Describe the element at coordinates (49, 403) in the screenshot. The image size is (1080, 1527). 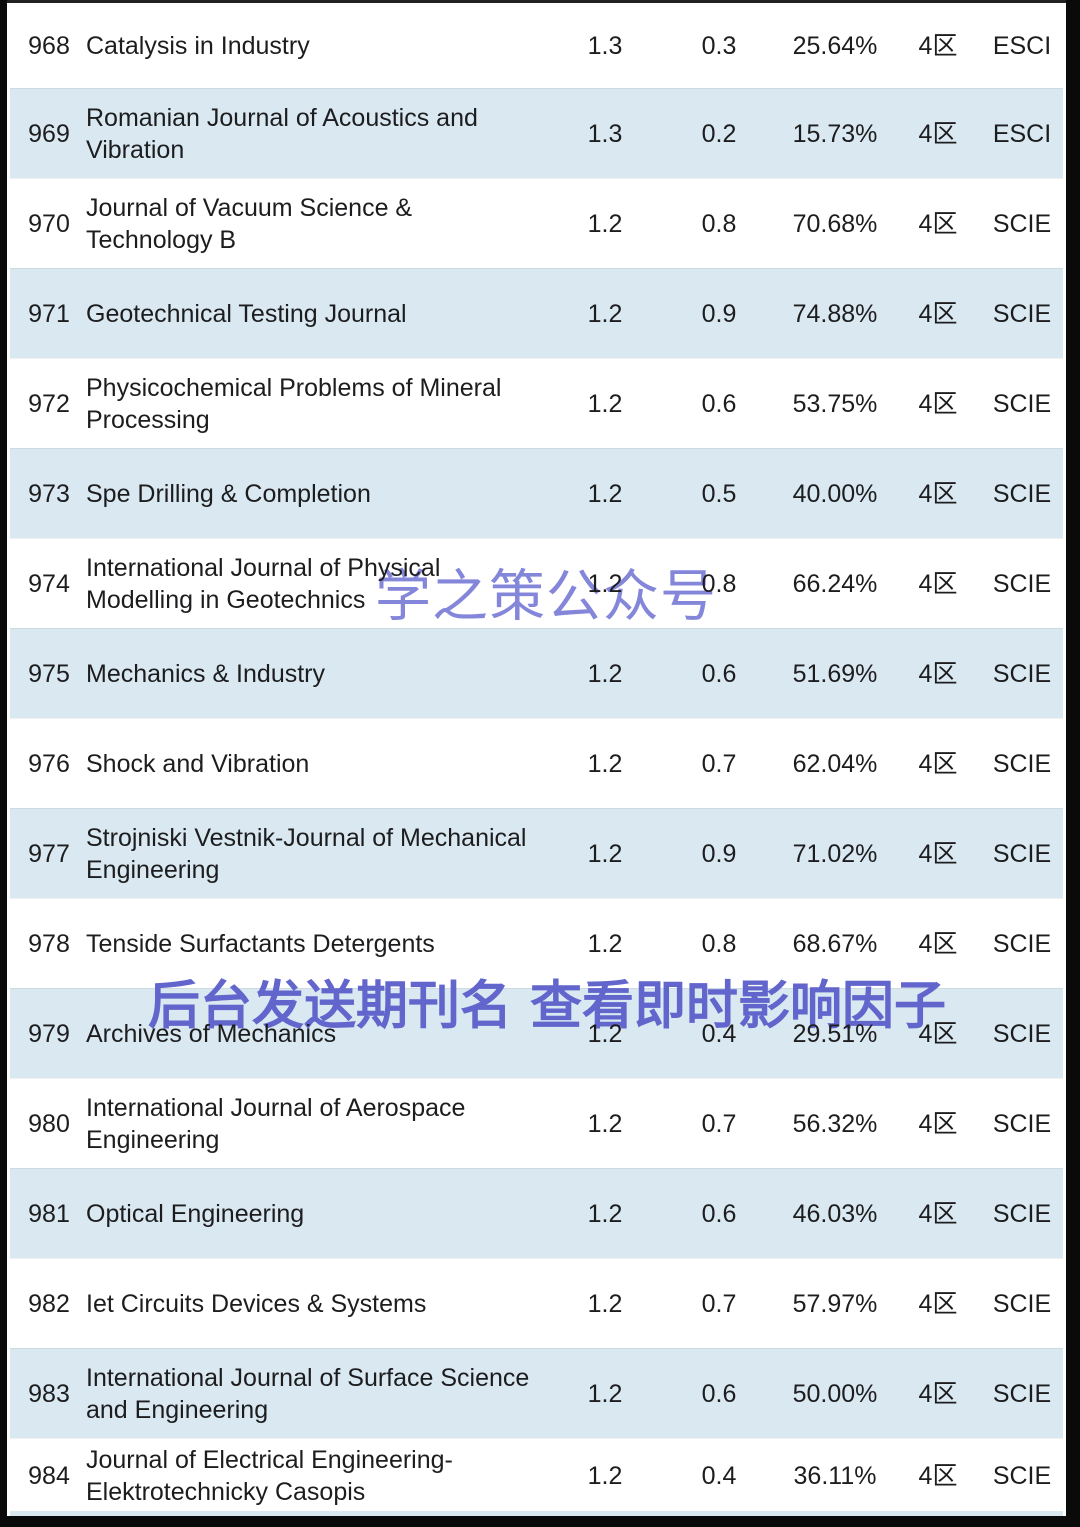
I see `rank-value: 972` at that location.